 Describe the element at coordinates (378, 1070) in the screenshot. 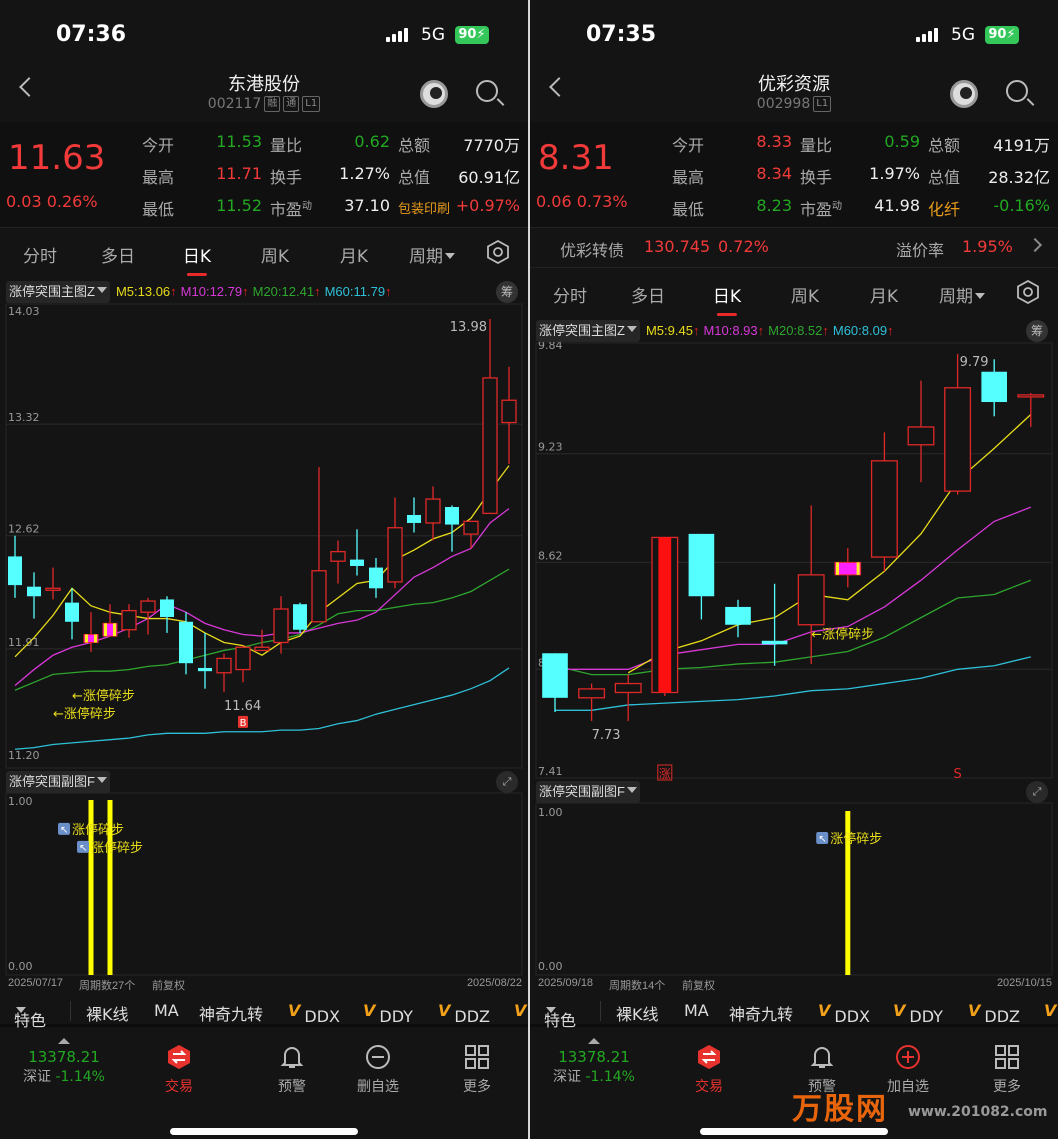

I see `nav-item: 删自选` at that location.